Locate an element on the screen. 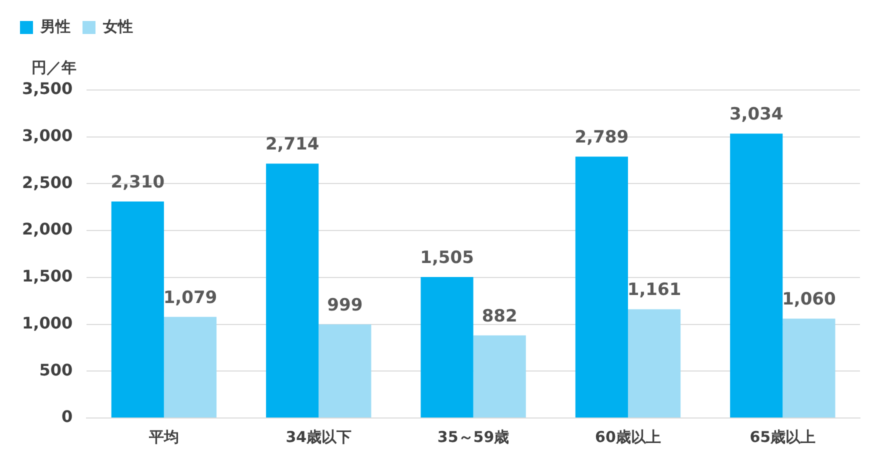 The image size is (879, 459). data-label: 3,034 is located at coordinates (756, 114).